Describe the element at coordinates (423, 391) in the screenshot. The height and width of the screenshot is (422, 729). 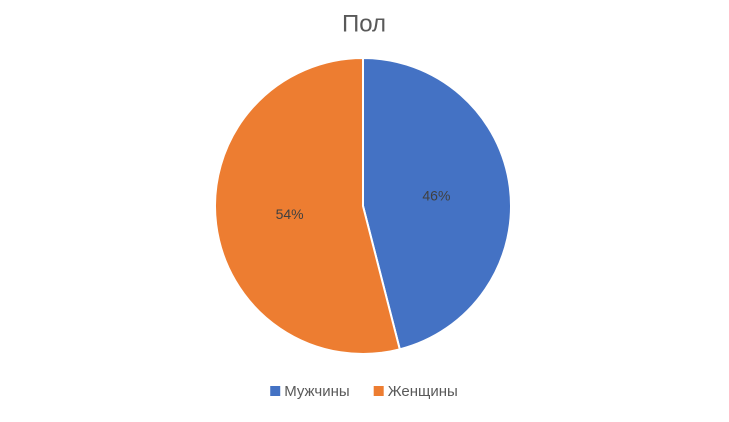
I see `legend-label: Женщины` at that location.